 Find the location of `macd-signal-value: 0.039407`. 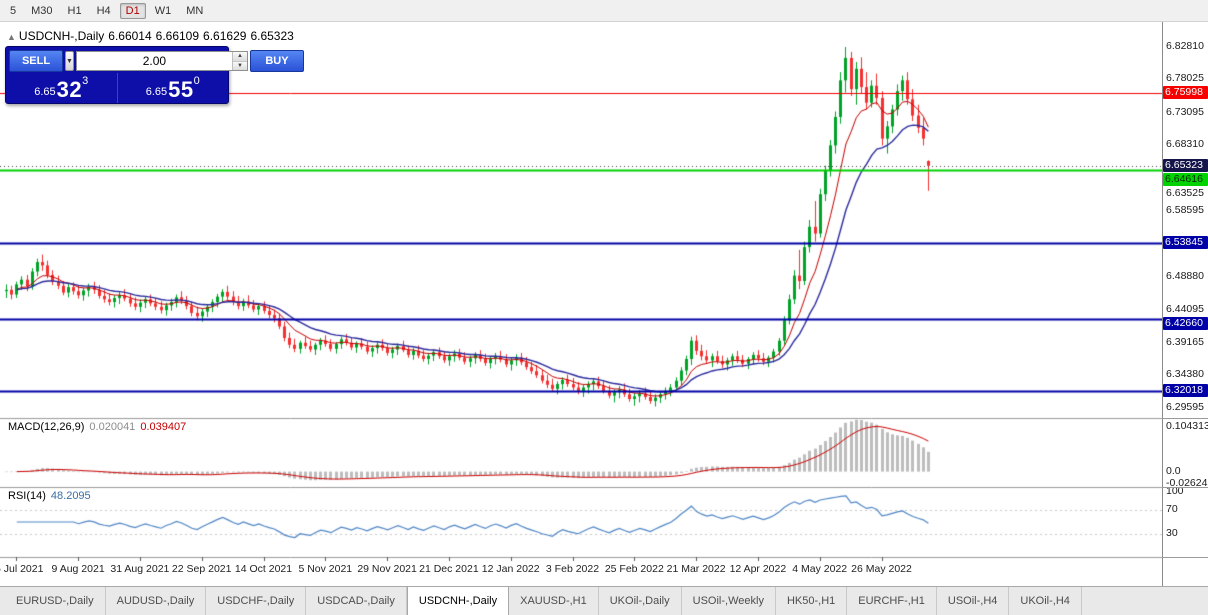

macd-signal-value: 0.039407 is located at coordinates (163, 427).